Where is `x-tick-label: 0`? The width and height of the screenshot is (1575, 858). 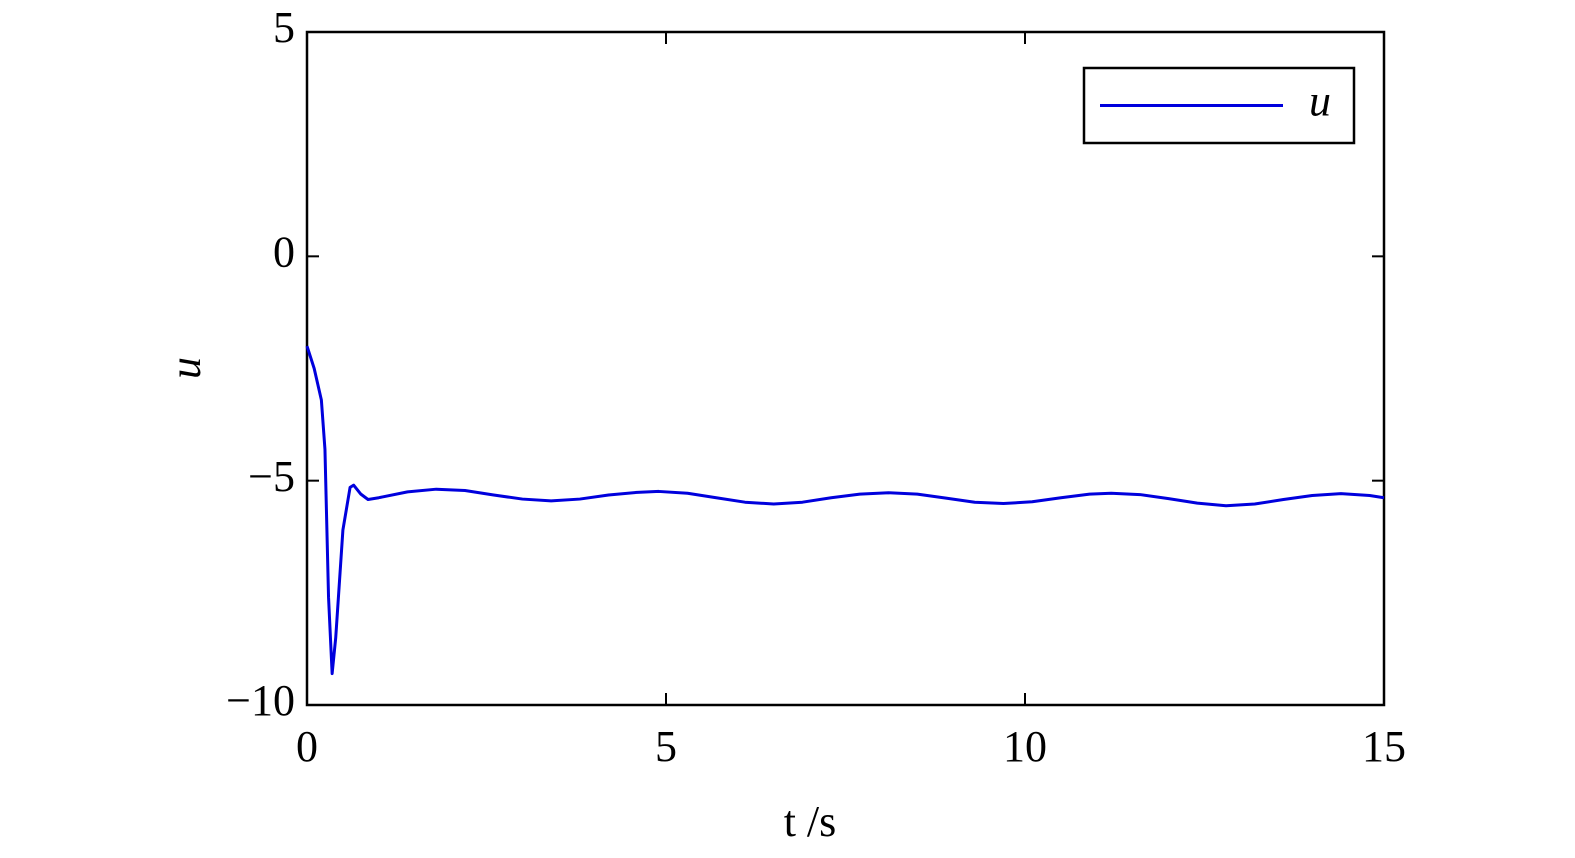
x-tick-label: 0 is located at coordinates (307, 746).